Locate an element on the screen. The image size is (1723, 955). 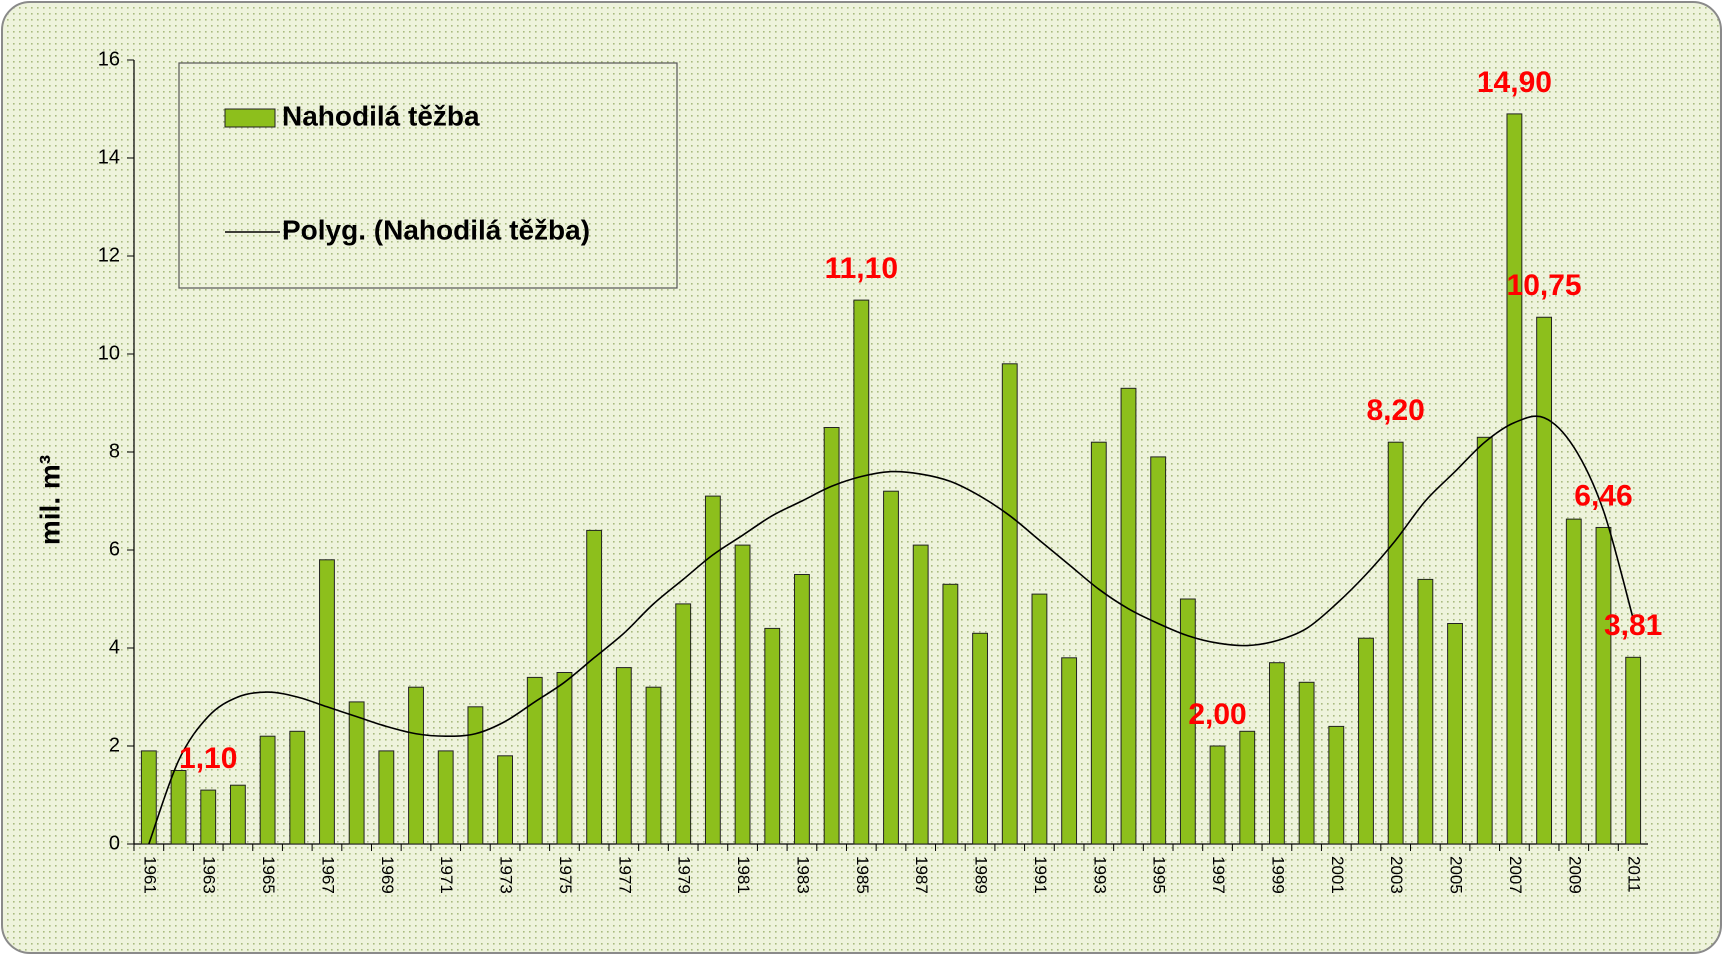
x-tick-label: 1989 is located at coordinates (981, 875).